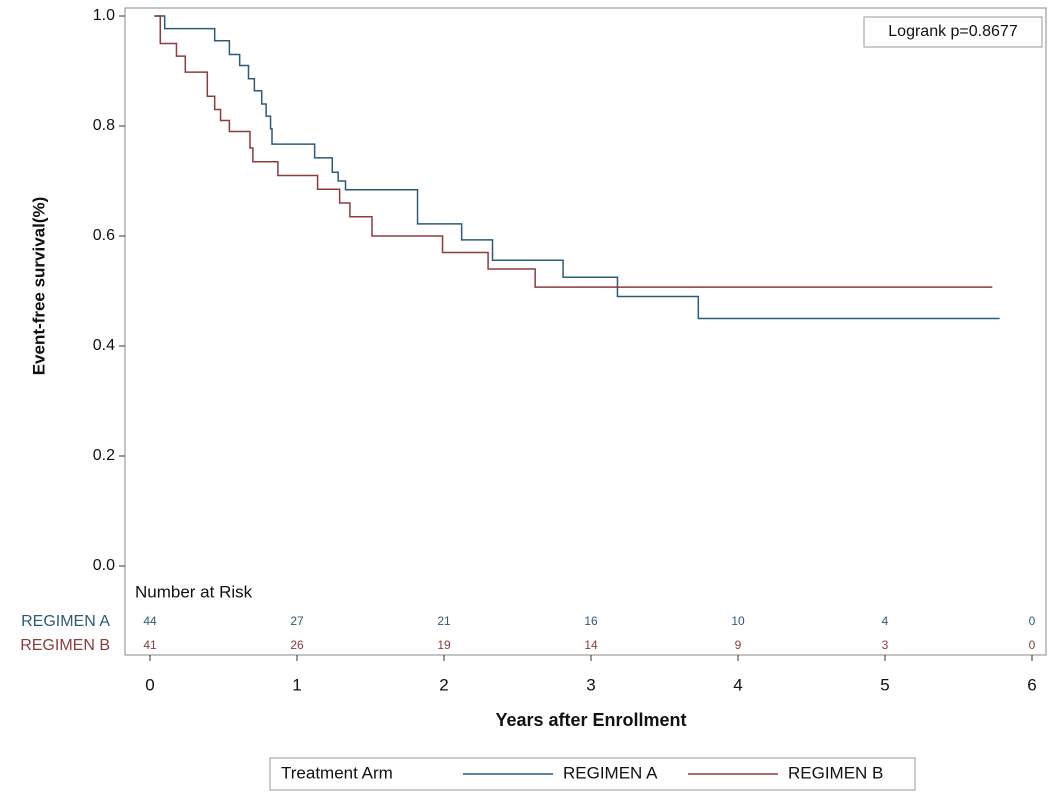  What do you see at coordinates (194, 591) in the screenshot?
I see `at-risk-title: Number at Risk` at bounding box center [194, 591].